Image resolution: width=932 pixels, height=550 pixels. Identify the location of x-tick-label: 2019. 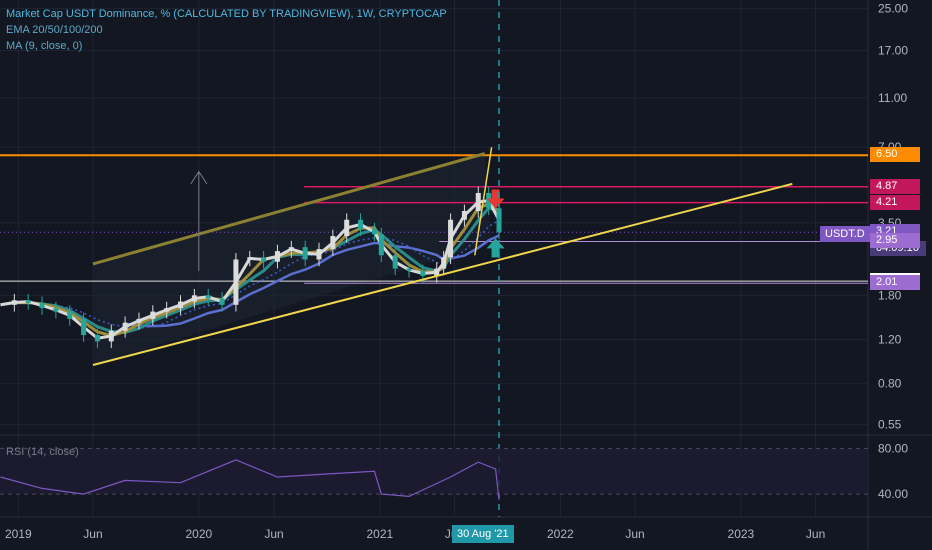
(18, 534).